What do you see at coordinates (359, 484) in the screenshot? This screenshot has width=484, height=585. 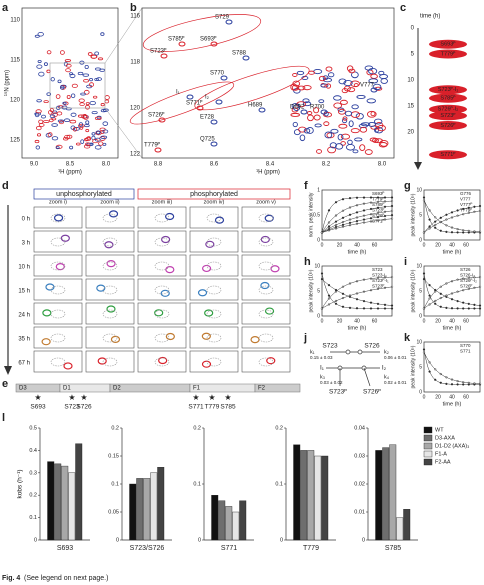 I see `y-tick-label: 0.02` at bounding box center [359, 484].